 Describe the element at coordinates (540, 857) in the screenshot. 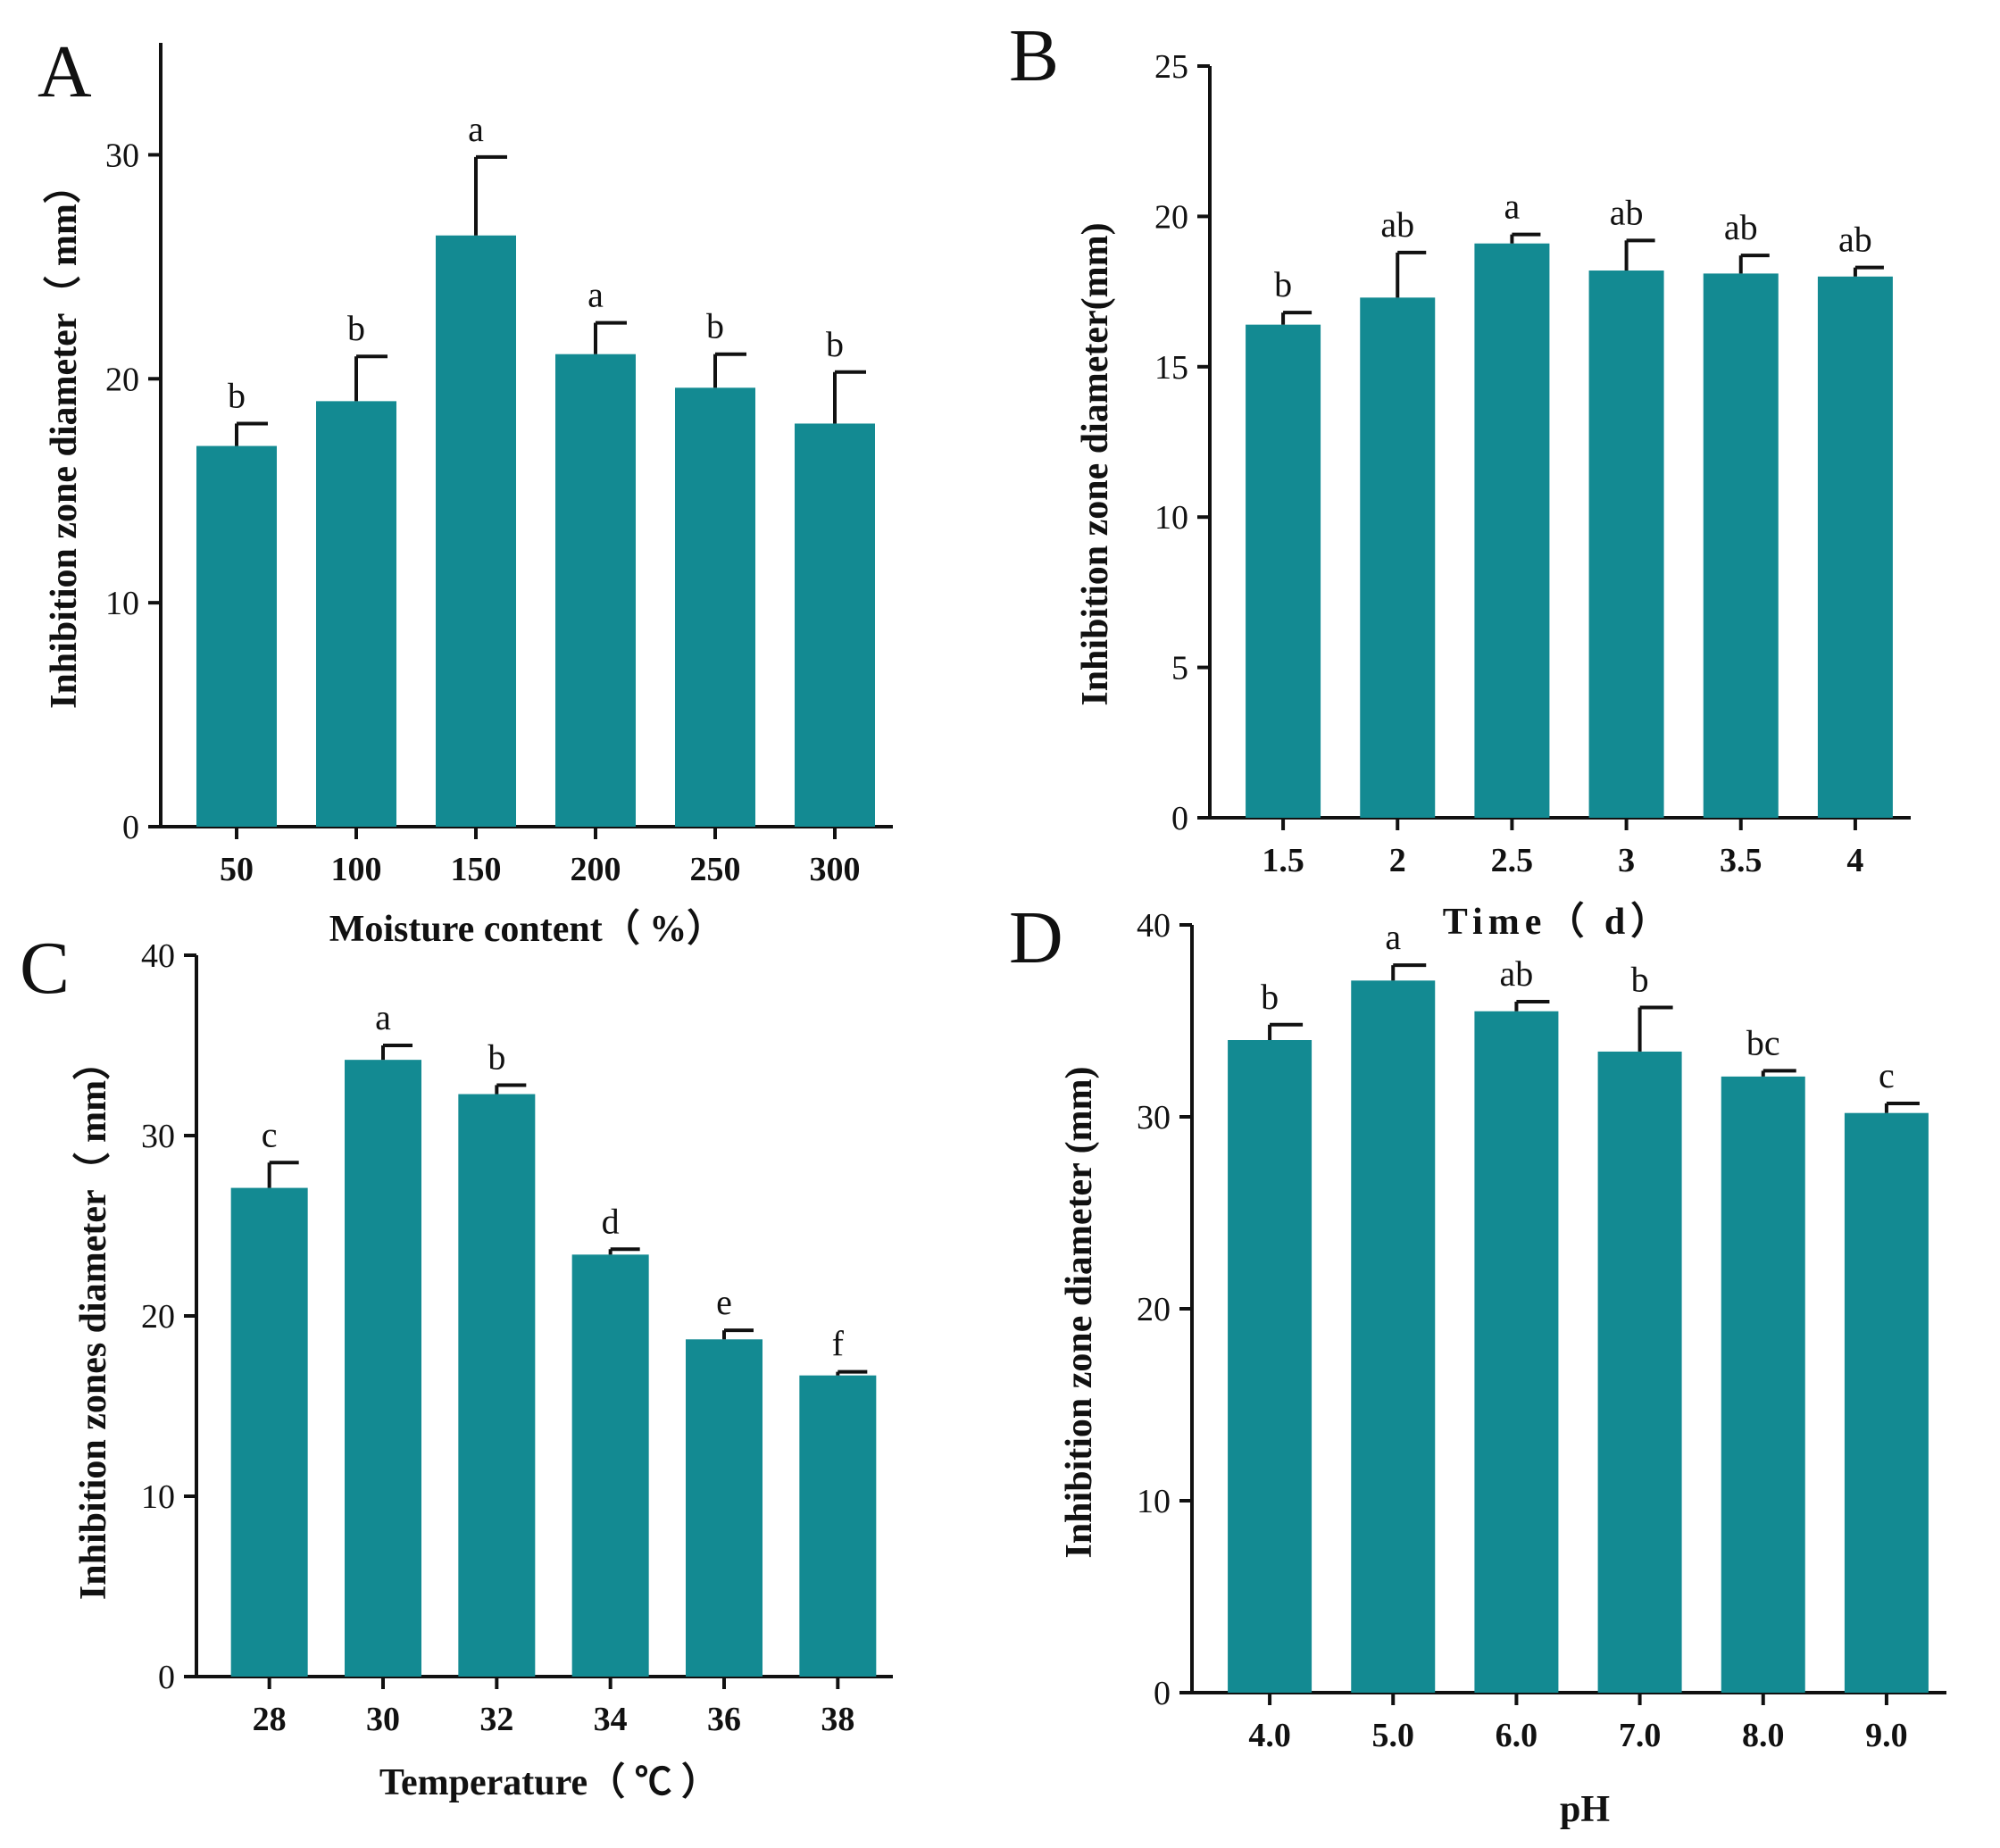

I see `panel-a-x-ticks: 50 100 150 200 250 300` at that location.